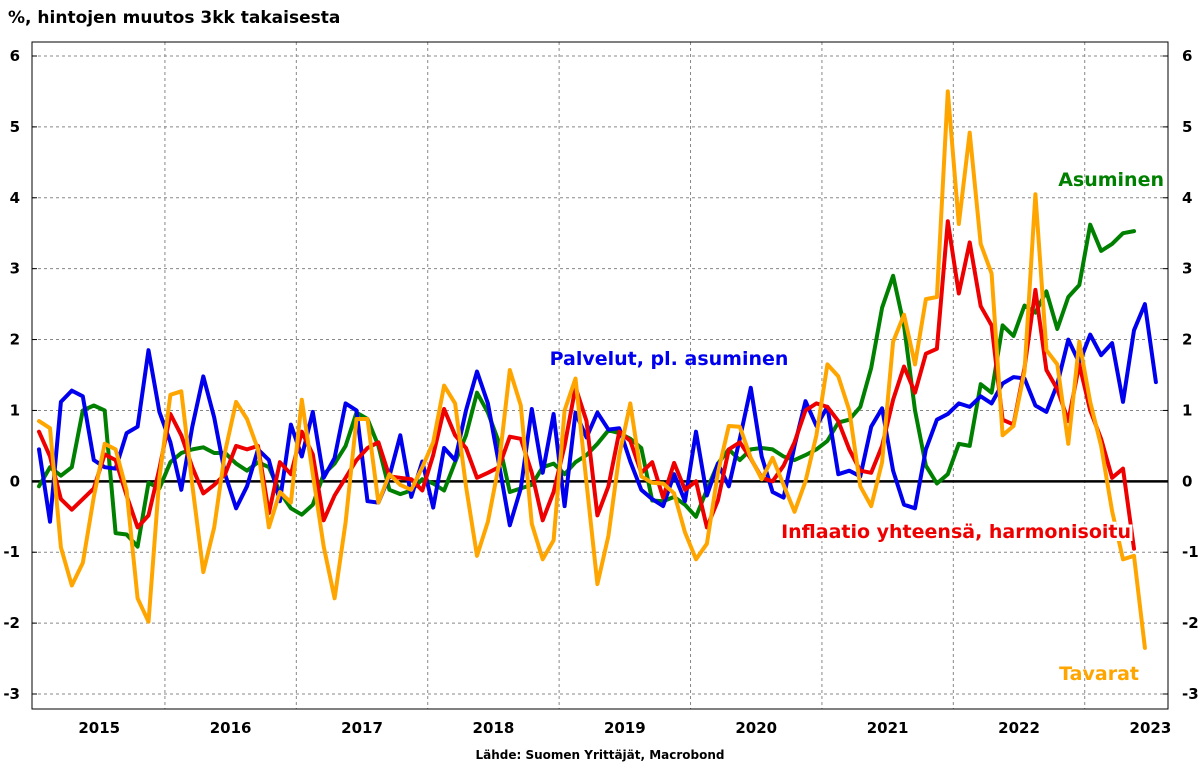 The width and height of the screenshot is (1200, 774). I want to click on x-tick-label: 2021, so click(888, 728).